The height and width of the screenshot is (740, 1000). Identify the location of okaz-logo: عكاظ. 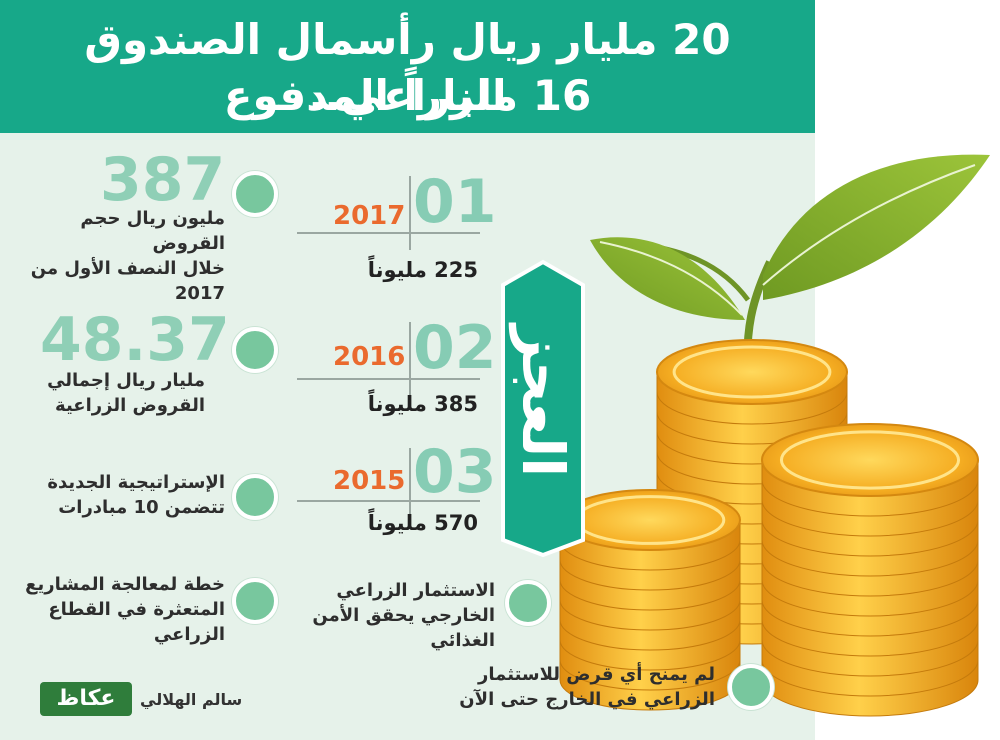
(86, 699).